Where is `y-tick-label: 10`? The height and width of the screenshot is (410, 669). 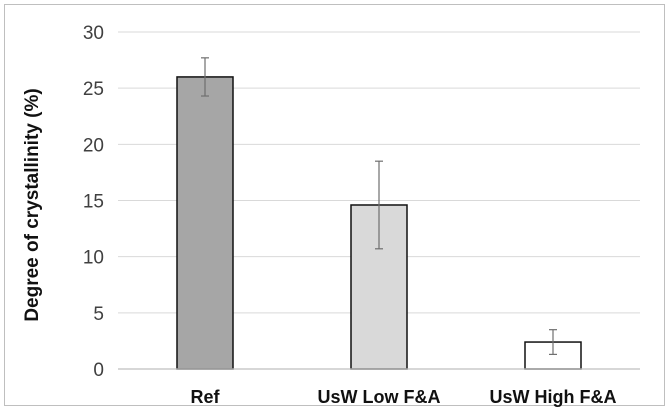 y-tick-label: 10 is located at coordinates (93, 258).